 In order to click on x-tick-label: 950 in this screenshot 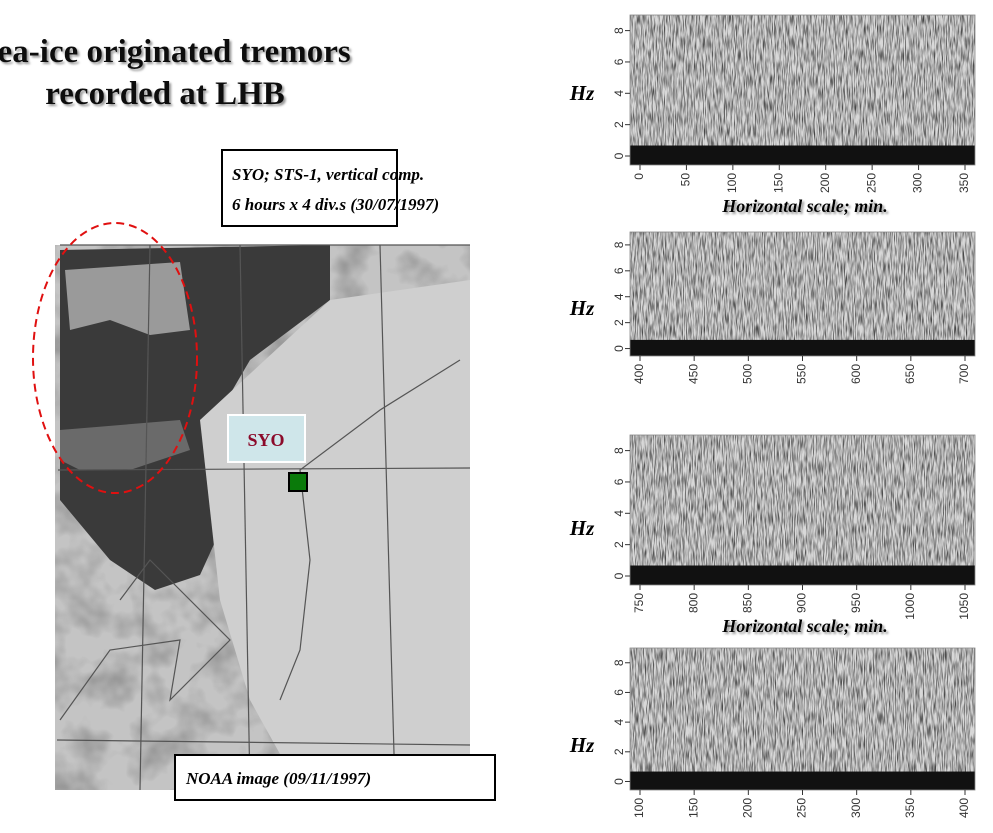, I will do `click(856, 603)`.